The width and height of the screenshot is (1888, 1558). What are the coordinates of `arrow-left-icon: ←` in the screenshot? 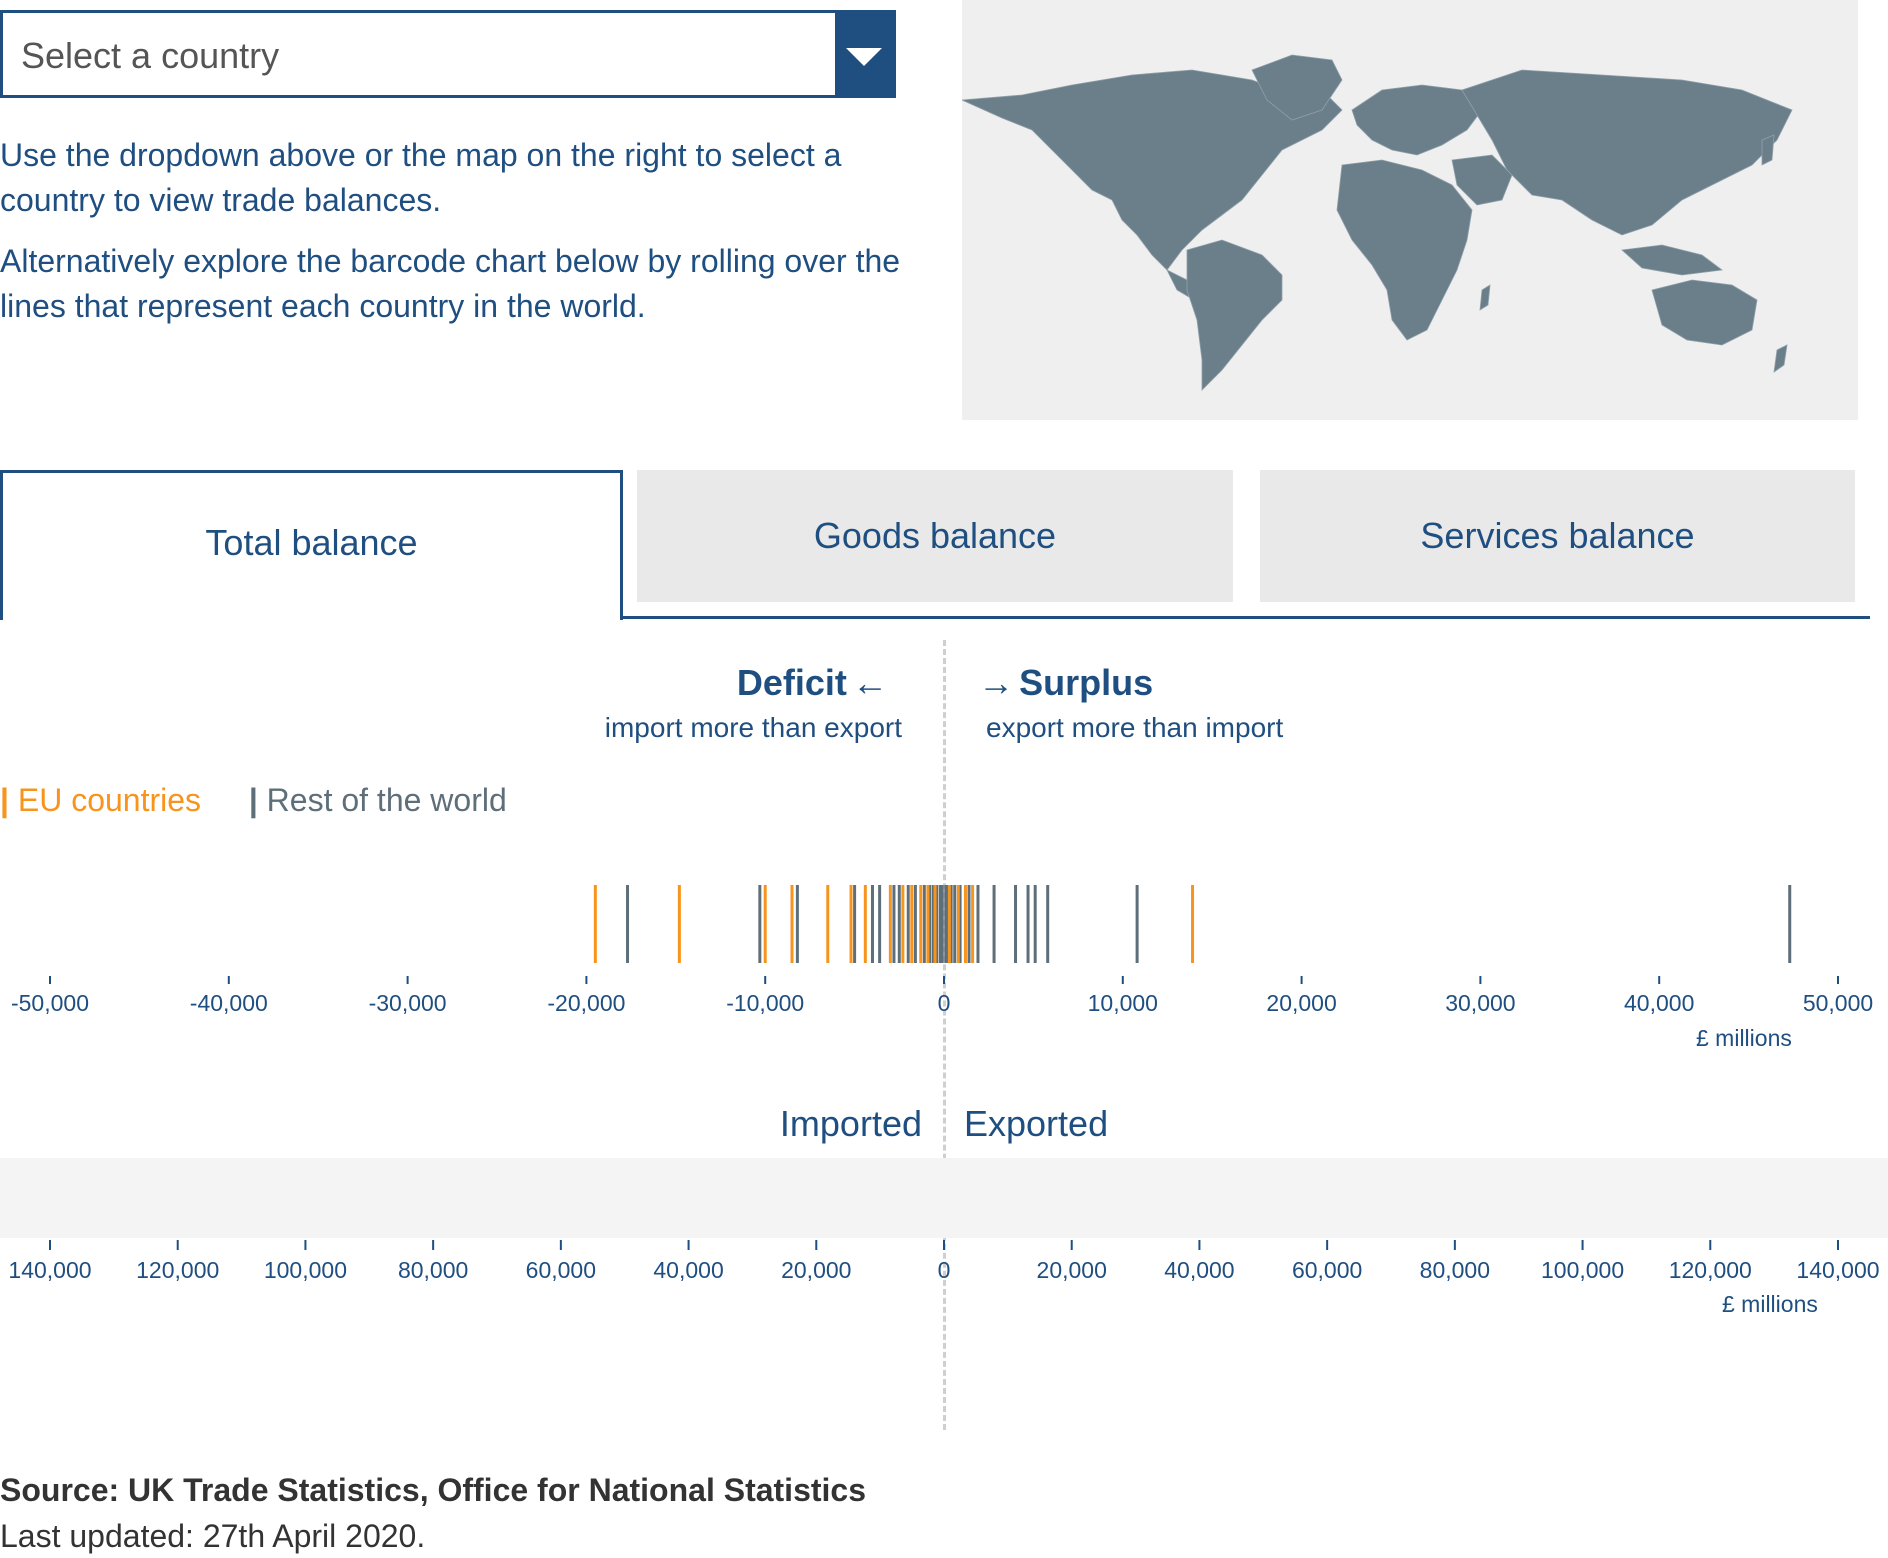 It's located at (870, 682).